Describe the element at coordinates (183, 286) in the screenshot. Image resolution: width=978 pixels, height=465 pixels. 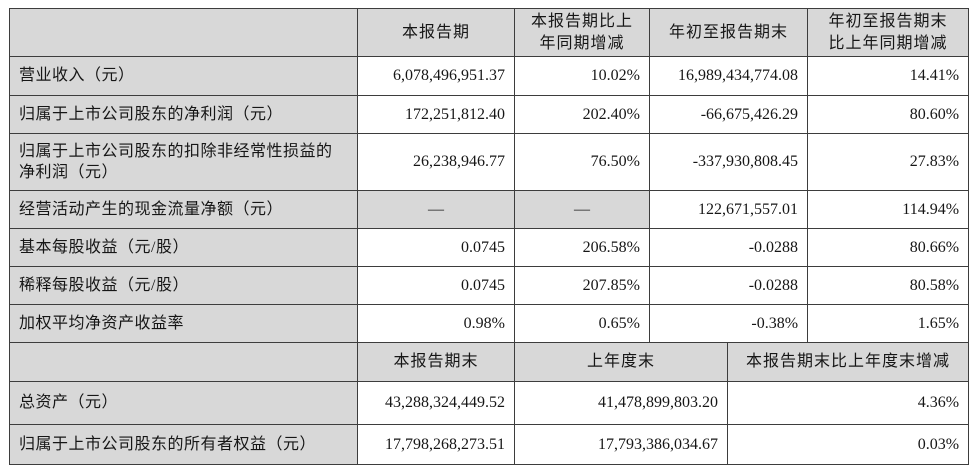
I see `metric-label-cell: 稀释每股收益（元/股）` at that location.